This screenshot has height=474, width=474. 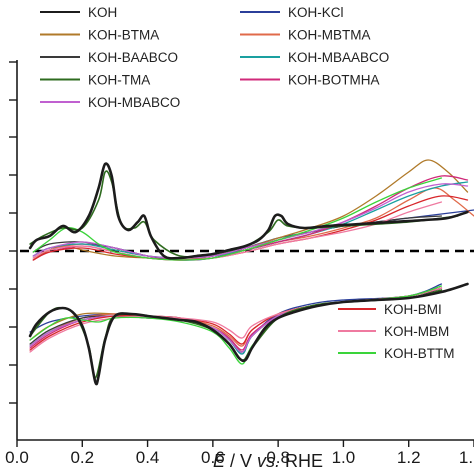 I want to click on legend-label-koh-baabco: KOH-BAABCO, so click(x=133, y=57).